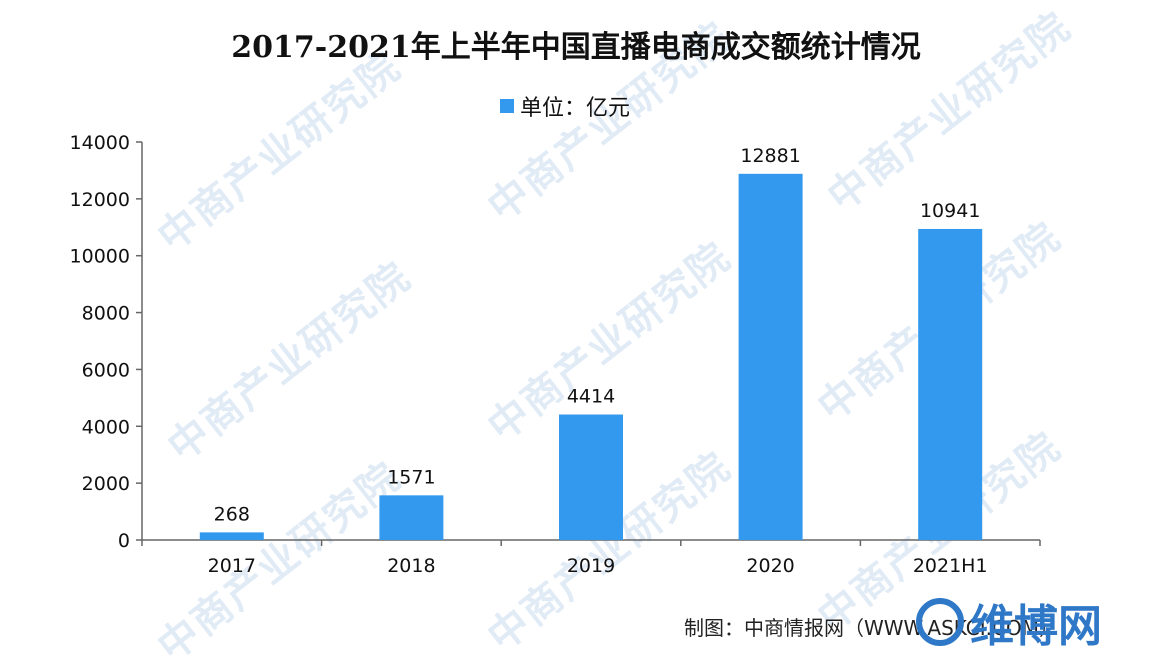 This screenshot has height=672, width=1152. Describe the element at coordinates (591, 566) in the screenshot. I see `x-tick-label: 2019` at that location.